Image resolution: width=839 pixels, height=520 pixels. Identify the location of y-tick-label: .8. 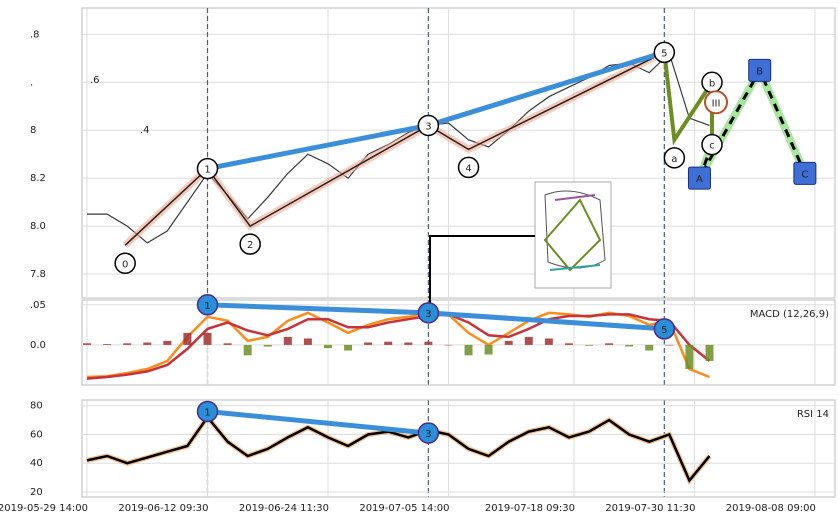
(35, 34).